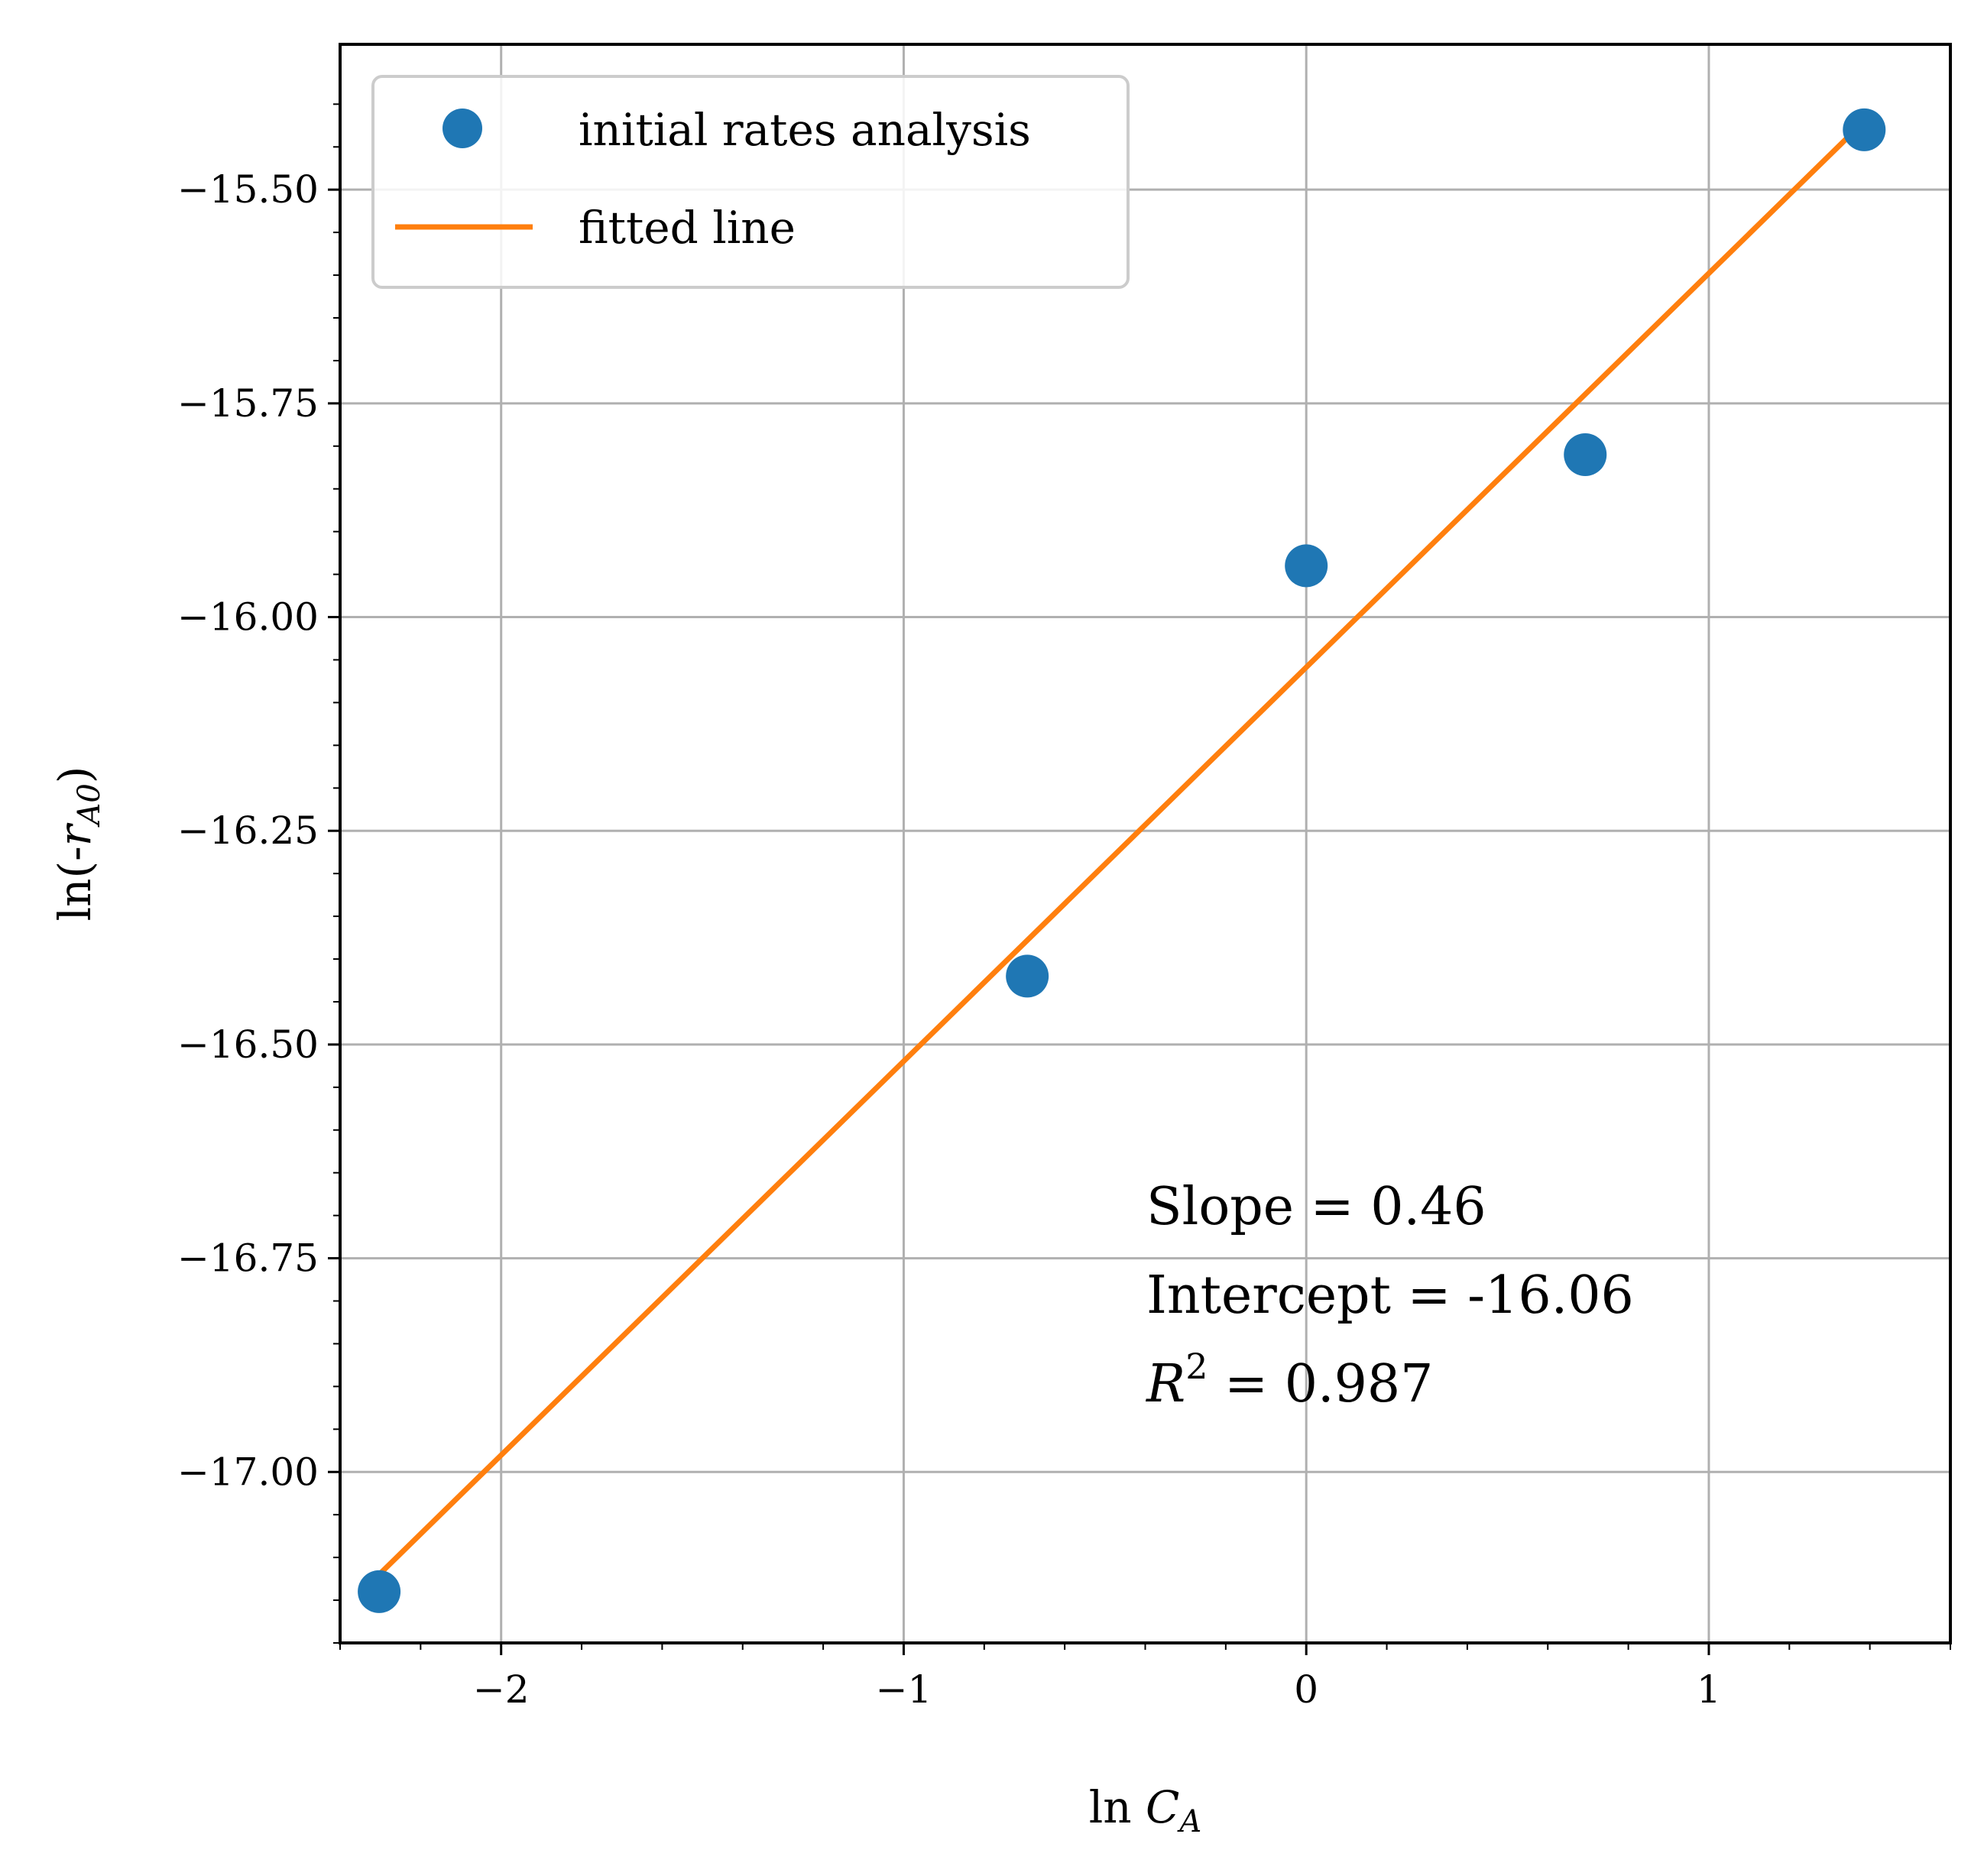 Image resolution: width=1984 pixels, height=1876 pixels. What do you see at coordinates (1289, 1380) in the screenshot?
I see `r-squared-annotation: R2 = 0.987` at bounding box center [1289, 1380].